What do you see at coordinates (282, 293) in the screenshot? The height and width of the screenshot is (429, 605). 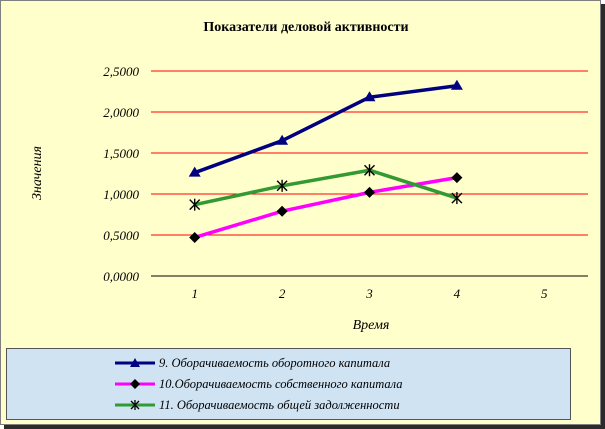 I see `x-tick-label: 2` at bounding box center [282, 293].